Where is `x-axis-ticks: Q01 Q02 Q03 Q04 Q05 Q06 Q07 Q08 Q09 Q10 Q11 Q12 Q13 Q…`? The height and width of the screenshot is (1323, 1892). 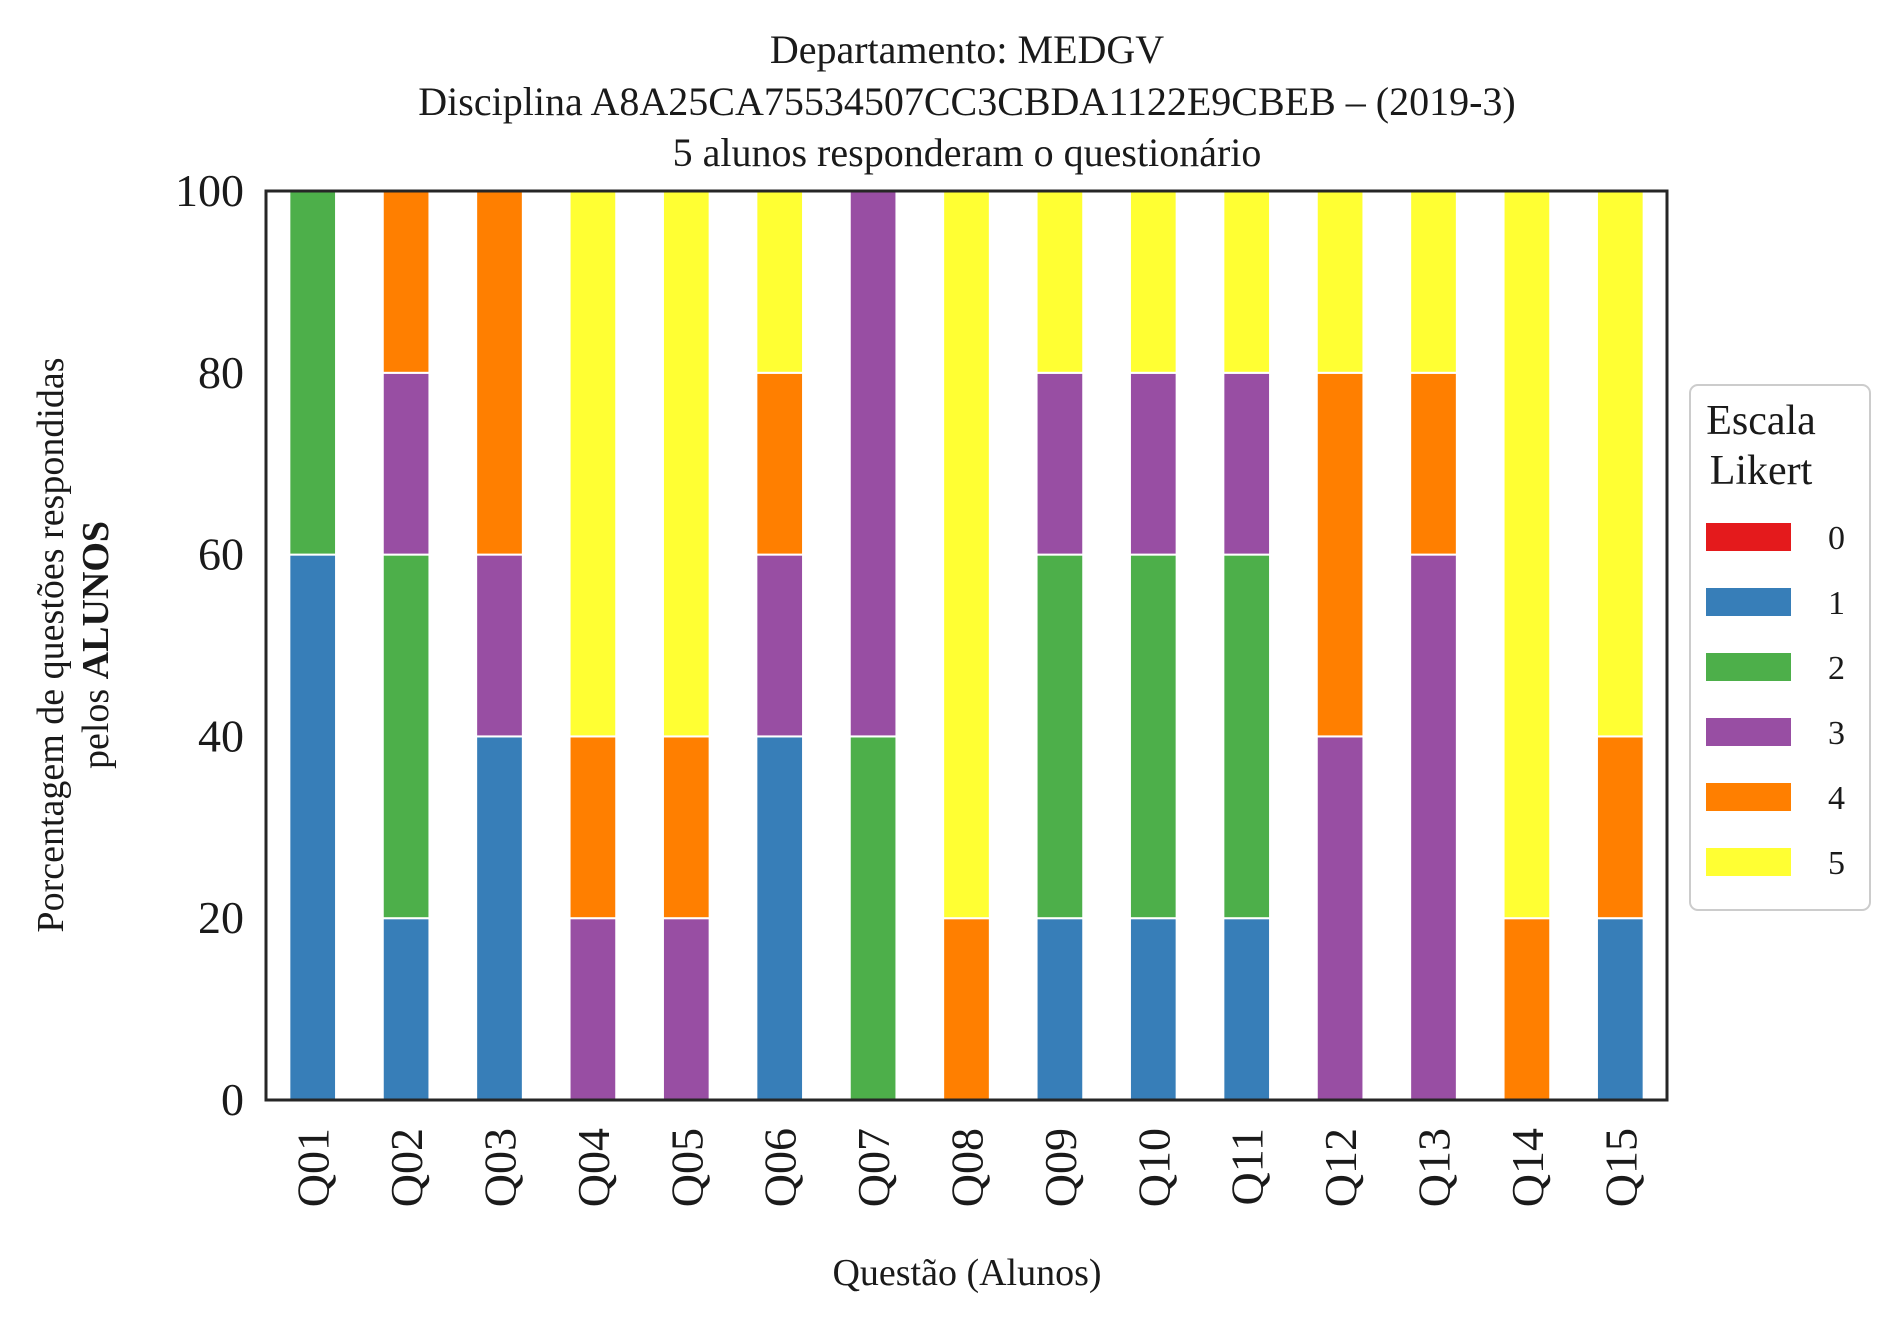 x-axis-ticks: Q01 Q02 Q03 Q04 Q05 Q06 Q07 Q08 Q09 Q10 Q11 Q12 Q13 Q… is located at coordinates (967, 1167).